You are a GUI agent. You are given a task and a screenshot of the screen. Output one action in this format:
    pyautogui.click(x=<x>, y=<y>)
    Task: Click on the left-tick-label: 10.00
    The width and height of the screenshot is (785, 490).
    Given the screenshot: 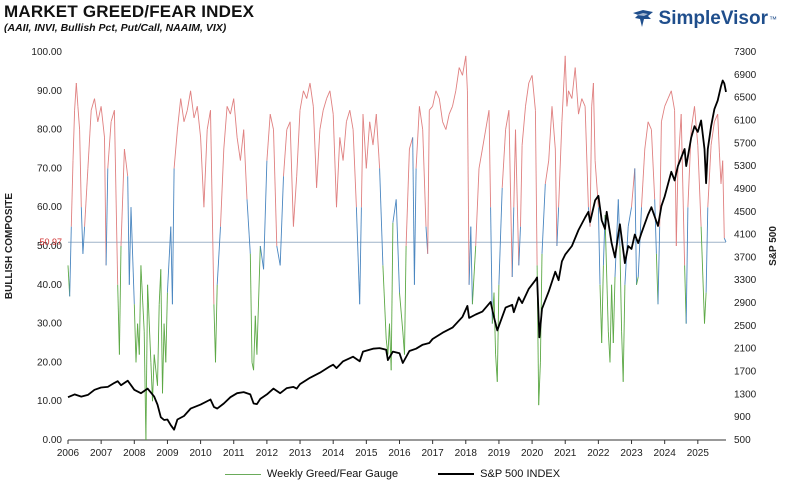 What is the action you would take?
    pyautogui.click(x=49, y=401)
    